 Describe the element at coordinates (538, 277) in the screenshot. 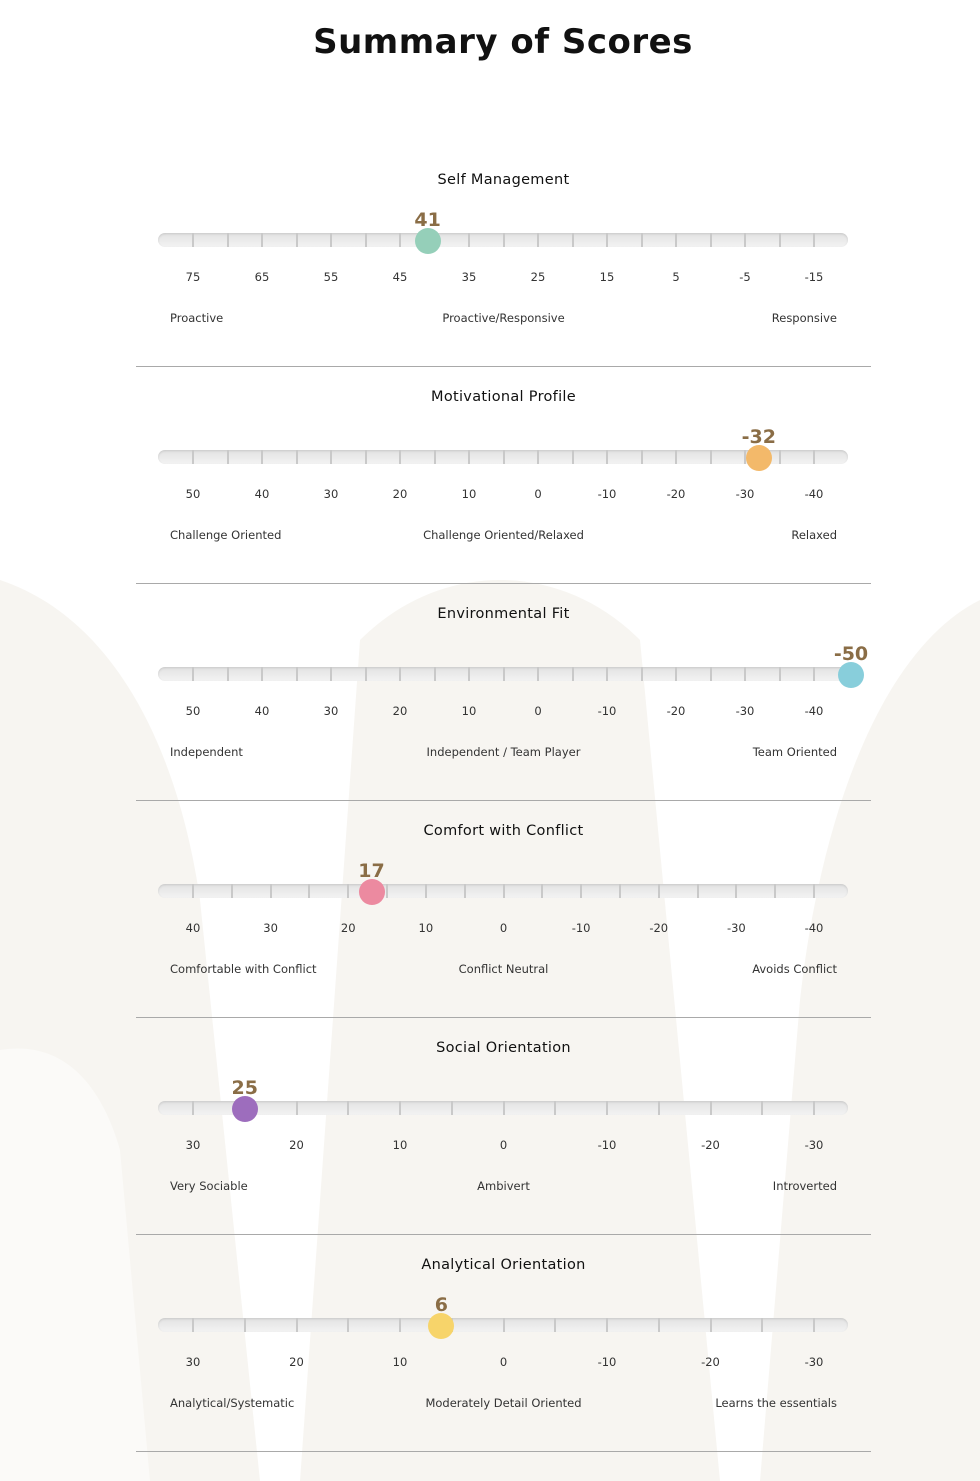

I see `tick-label: 25` at that location.